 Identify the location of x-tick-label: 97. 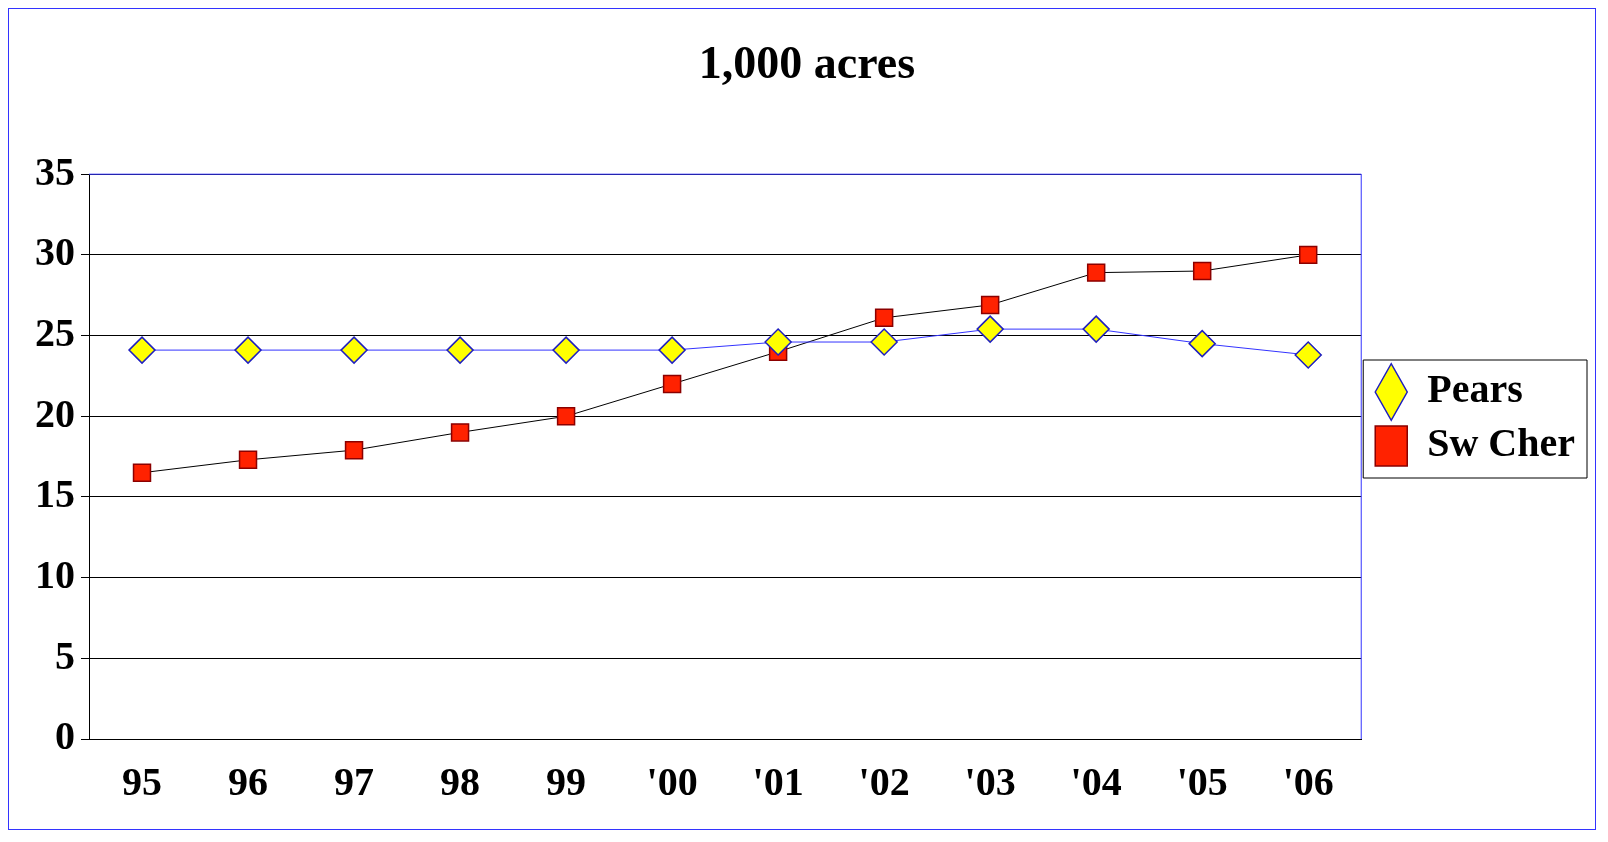
(354, 782).